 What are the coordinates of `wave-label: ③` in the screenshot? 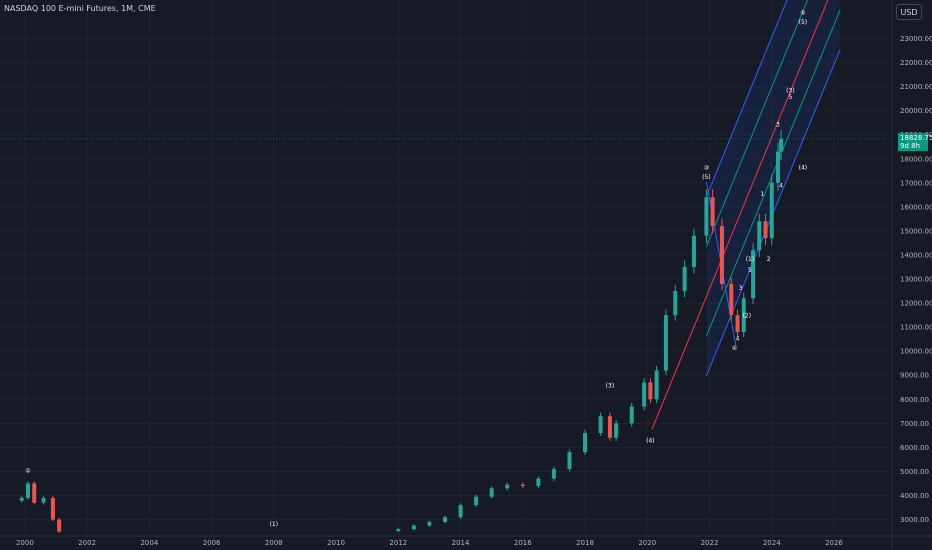 It's located at (706, 168).